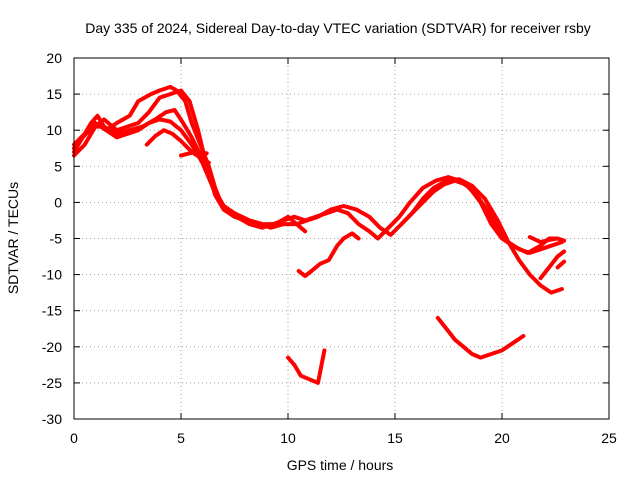  I want to click on y-tick-label: -20, so click(52, 347).